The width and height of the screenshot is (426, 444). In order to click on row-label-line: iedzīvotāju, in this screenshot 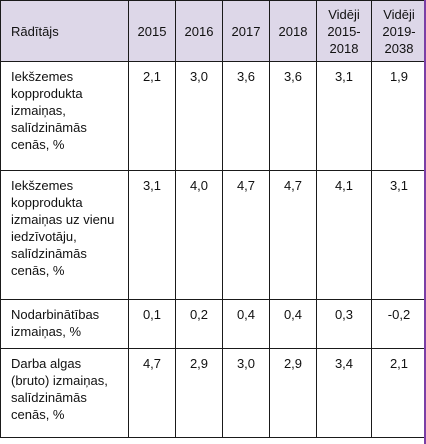, I will do `click(44, 236)`.